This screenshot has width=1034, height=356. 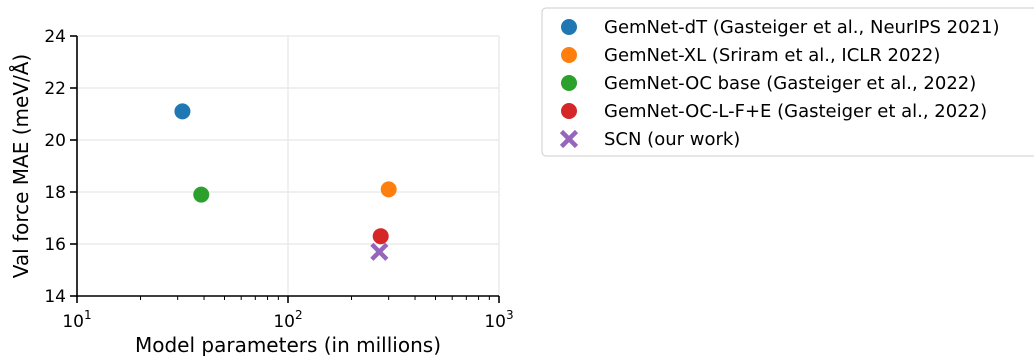 I want to click on y-tick-label: 20, so click(x=55, y=141).